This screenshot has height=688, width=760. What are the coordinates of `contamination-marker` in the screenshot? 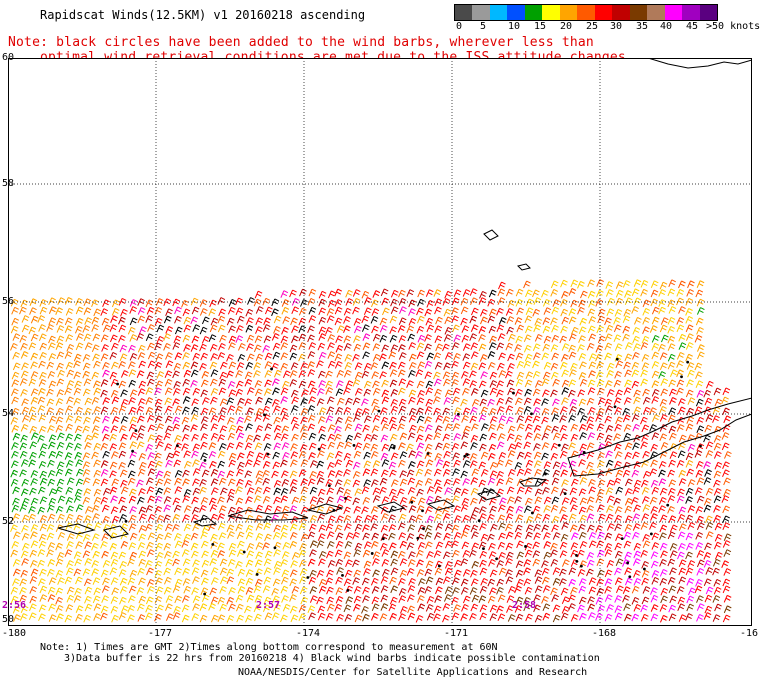 It's located at (275, 548).